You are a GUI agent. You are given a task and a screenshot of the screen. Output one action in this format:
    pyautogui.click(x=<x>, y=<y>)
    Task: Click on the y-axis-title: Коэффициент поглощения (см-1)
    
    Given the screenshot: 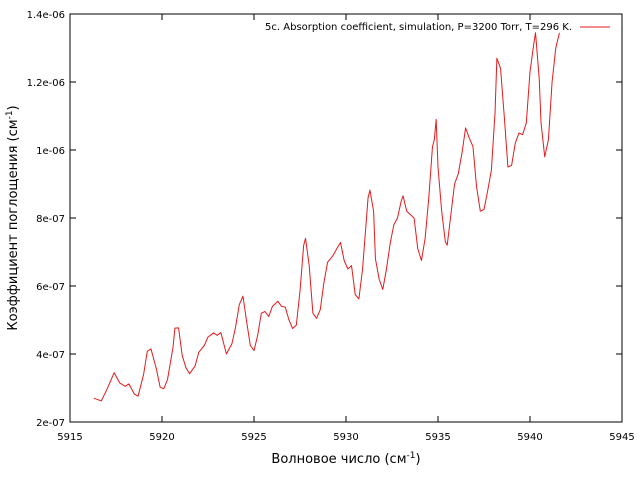 What is the action you would take?
    pyautogui.click(x=13, y=217)
    